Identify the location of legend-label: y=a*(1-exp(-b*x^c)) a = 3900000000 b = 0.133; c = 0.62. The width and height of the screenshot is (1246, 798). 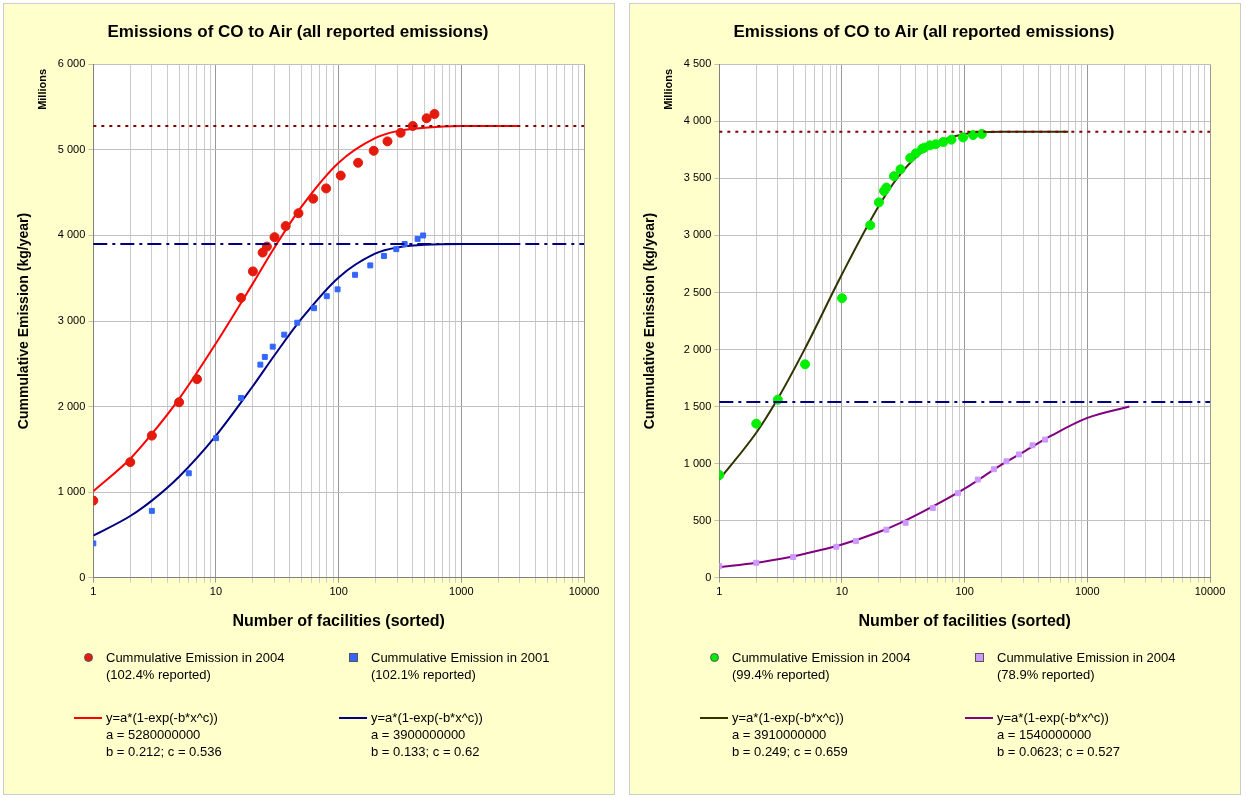
(427, 734).